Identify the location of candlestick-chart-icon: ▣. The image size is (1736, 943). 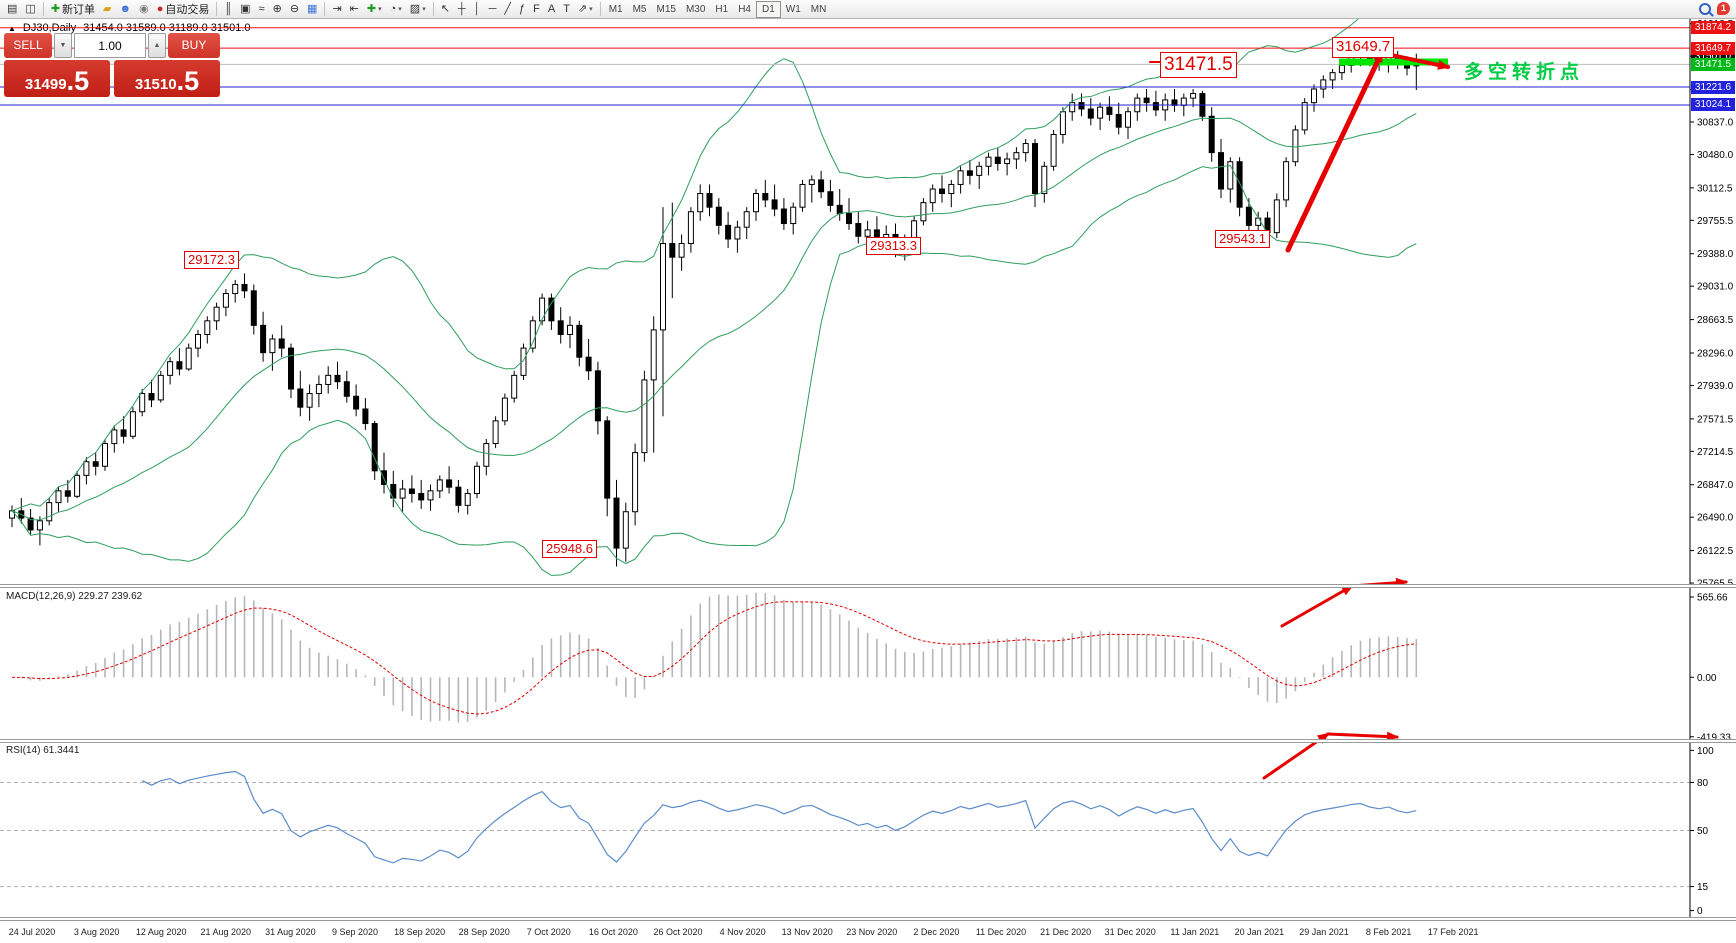
(245, 8).